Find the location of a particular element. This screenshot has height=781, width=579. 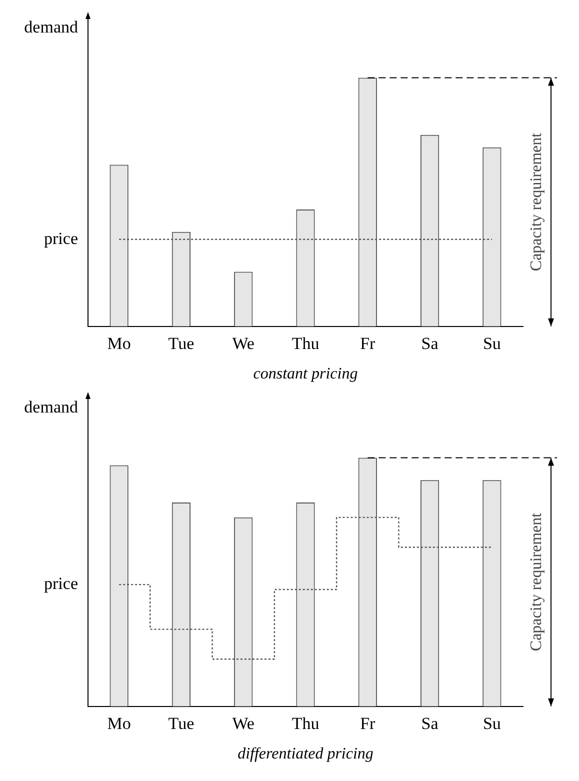

x-axis-title: constant pricing is located at coordinates (305, 374).